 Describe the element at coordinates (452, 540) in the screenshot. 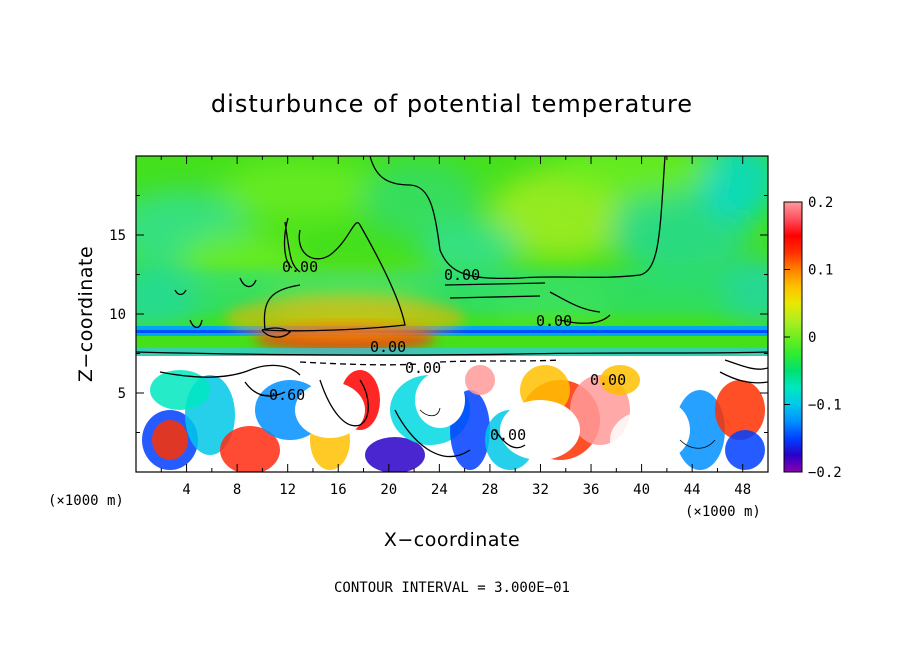

I see `x-axis-label: X−coordinate` at that location.